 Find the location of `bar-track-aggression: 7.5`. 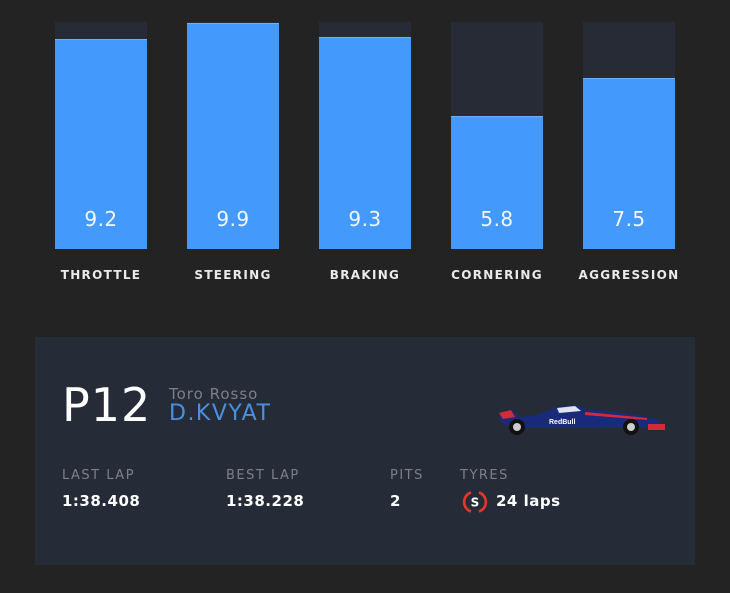

bar-track-aggression: 7.5 is located at coordinates (629, 135).